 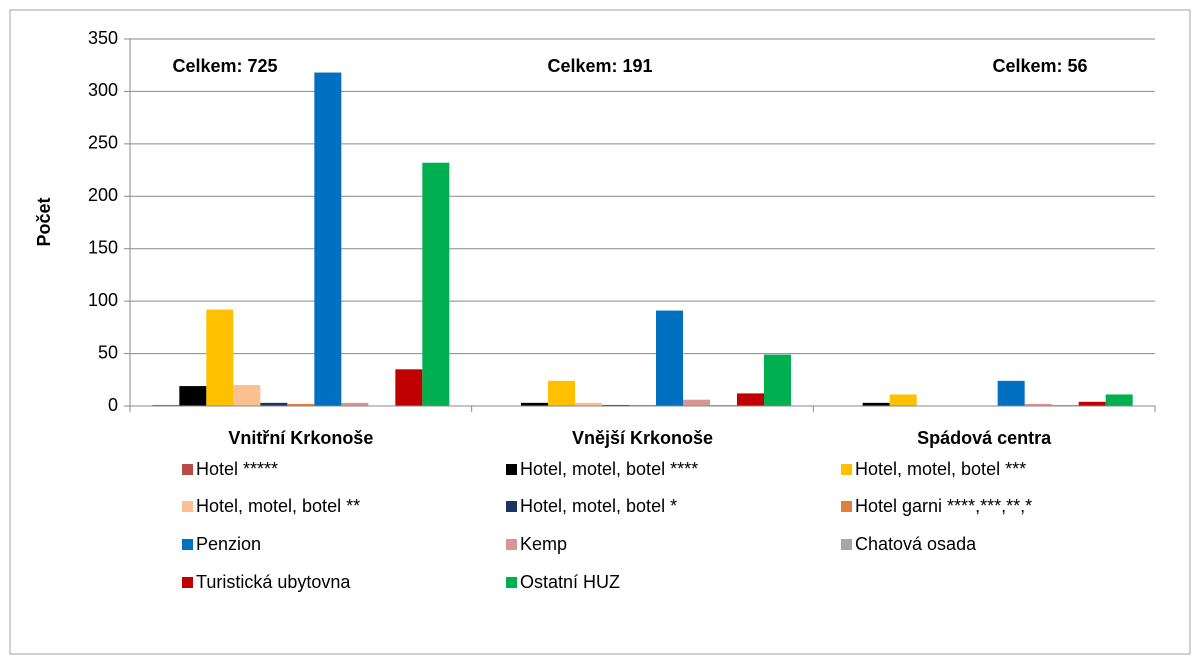 What do you see at coordinates (108, 352) in the screenshot?
I see `y-tick-label: 50` at bounding box center [108, 352].